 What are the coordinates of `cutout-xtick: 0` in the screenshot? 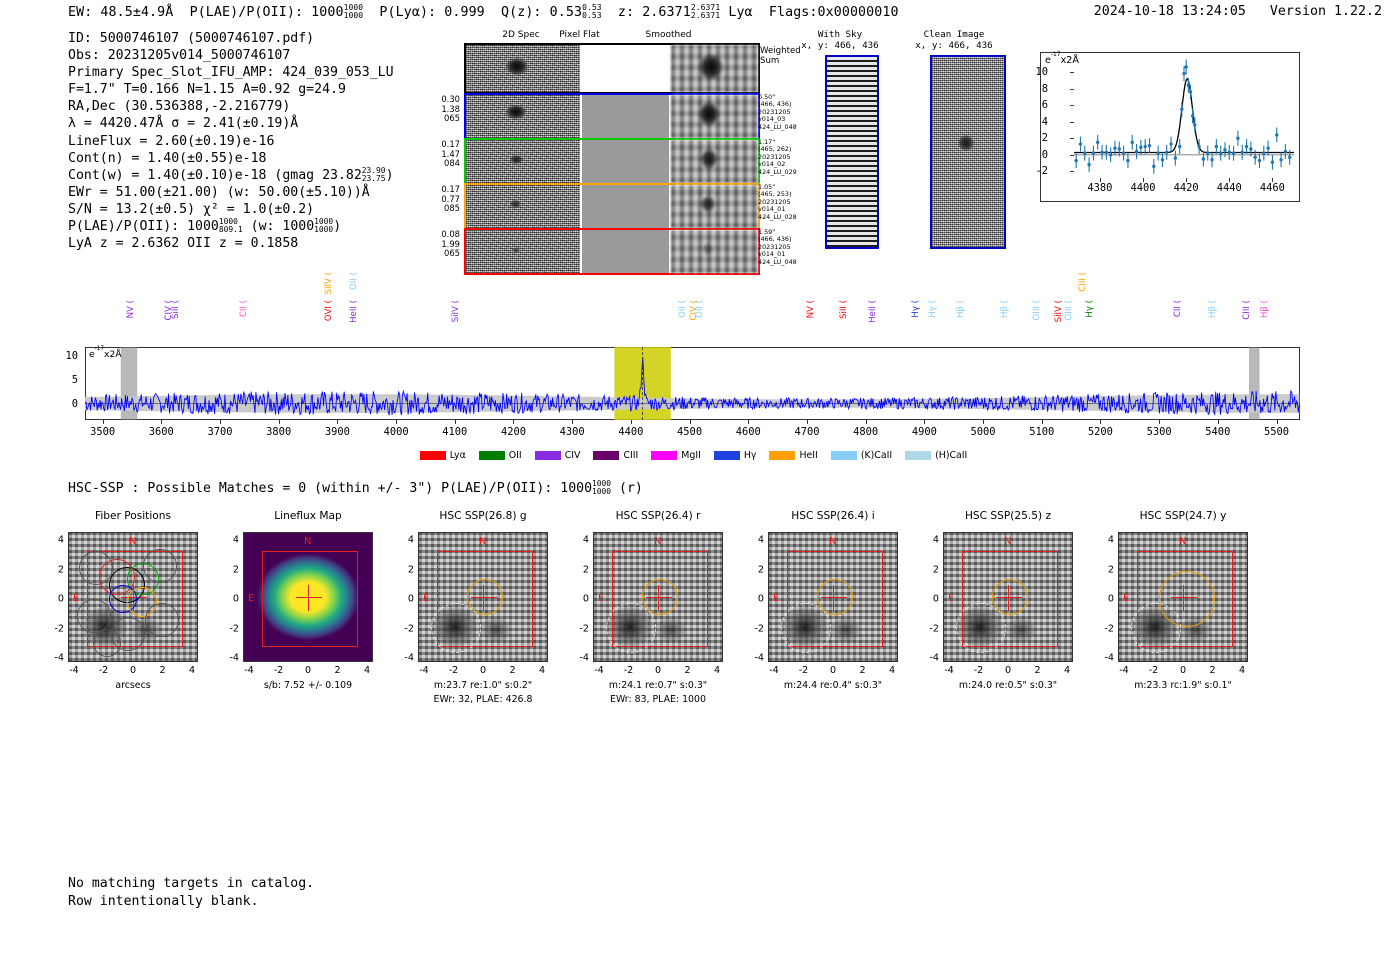 It's located at (833, 670).